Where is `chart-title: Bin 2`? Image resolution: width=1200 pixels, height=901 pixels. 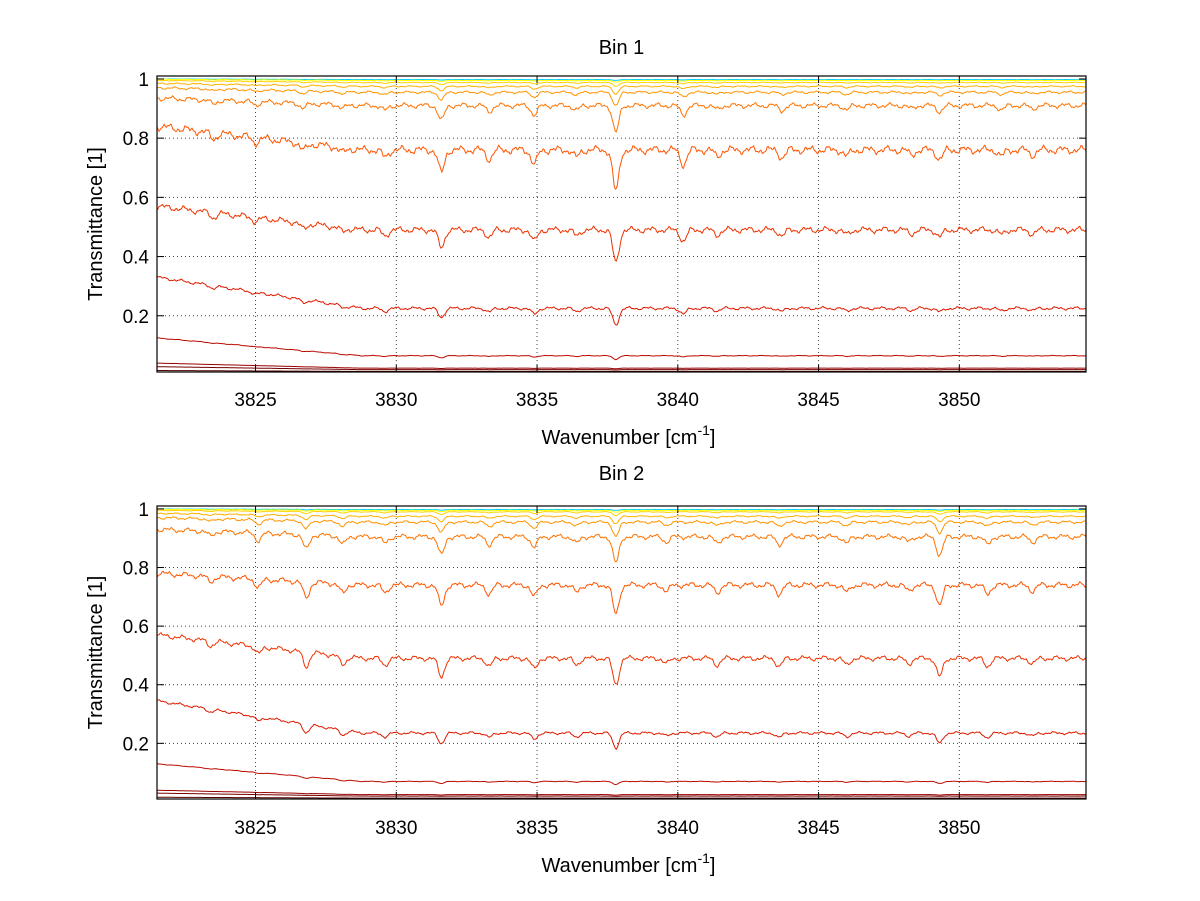 chart-title: Bin 2 is located at coordinates (622, 474).